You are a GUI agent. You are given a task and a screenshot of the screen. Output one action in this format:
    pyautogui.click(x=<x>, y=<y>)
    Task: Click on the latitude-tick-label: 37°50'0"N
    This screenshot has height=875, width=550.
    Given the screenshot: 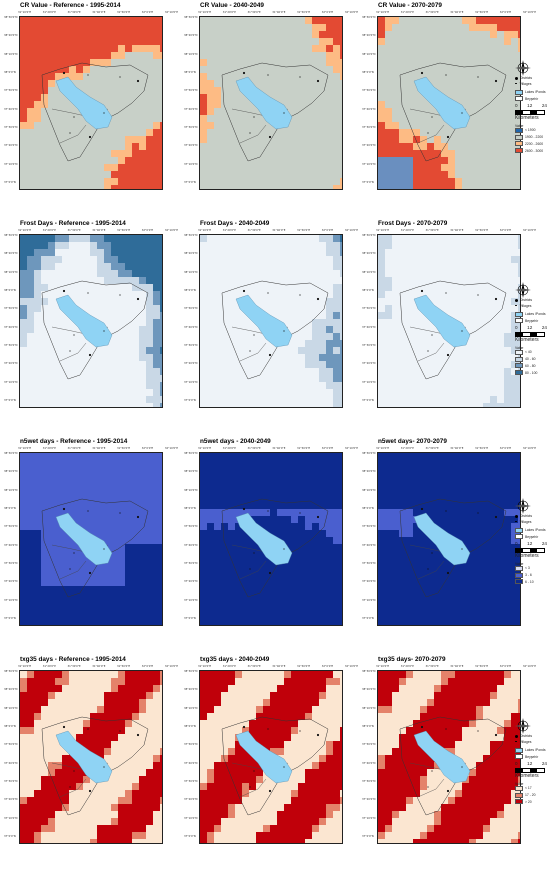 What is the action you would take?
    pyautogui.click(x=369, y=91)
    